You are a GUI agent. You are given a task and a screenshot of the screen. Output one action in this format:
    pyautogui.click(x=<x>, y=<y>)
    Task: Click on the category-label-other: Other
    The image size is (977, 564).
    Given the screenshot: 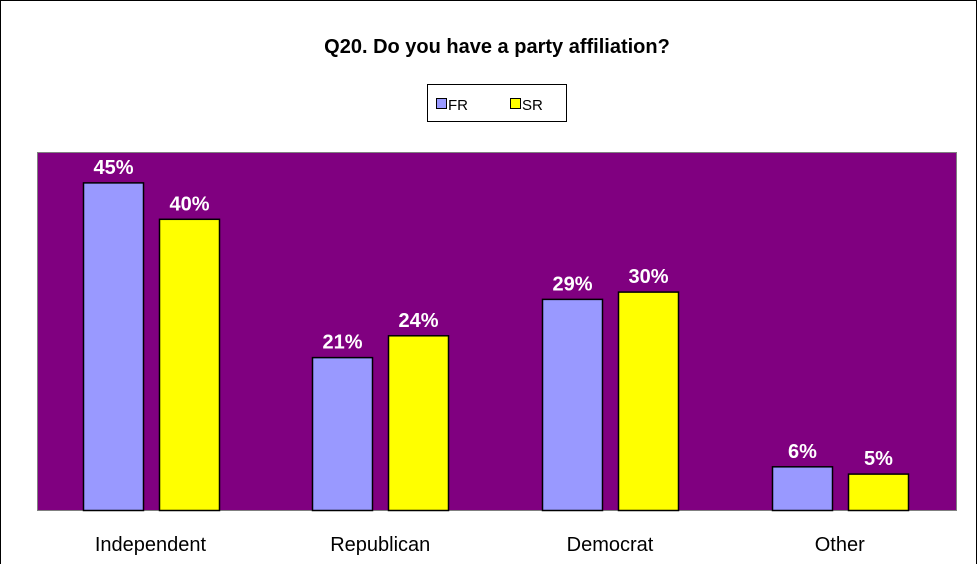 What is the action you would take?
    pyautogui.click(x=840, y=545)
    